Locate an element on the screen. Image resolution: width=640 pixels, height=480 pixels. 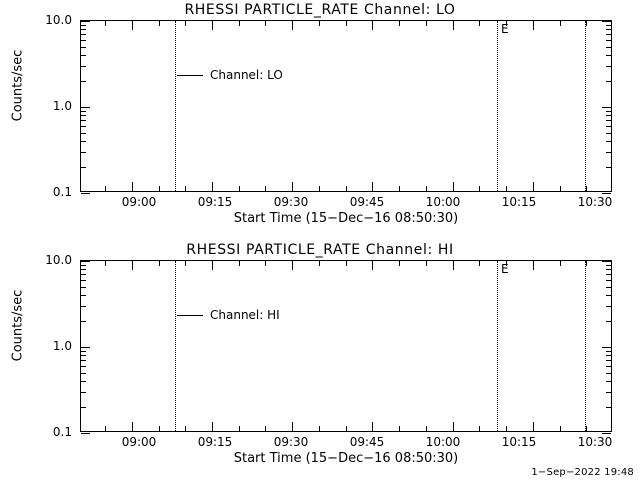
x-tick-label: 09:15 is located at coordinates (215, 442).